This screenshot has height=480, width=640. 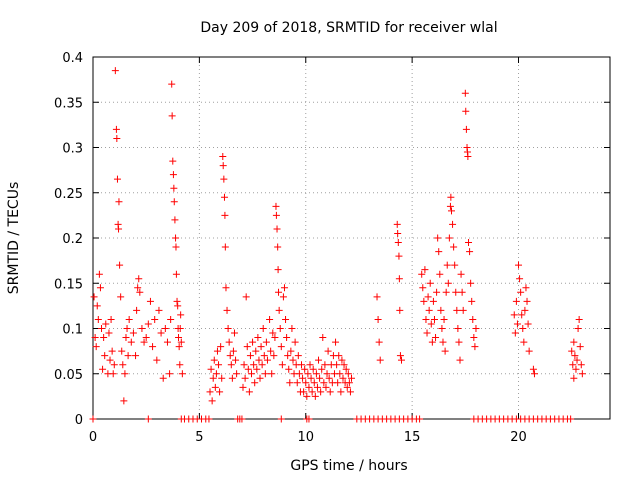 What do you see at coordinates (518, 437) in the screenshot?
I see `x-tick-label: 20` at bounding box center [518, 437].